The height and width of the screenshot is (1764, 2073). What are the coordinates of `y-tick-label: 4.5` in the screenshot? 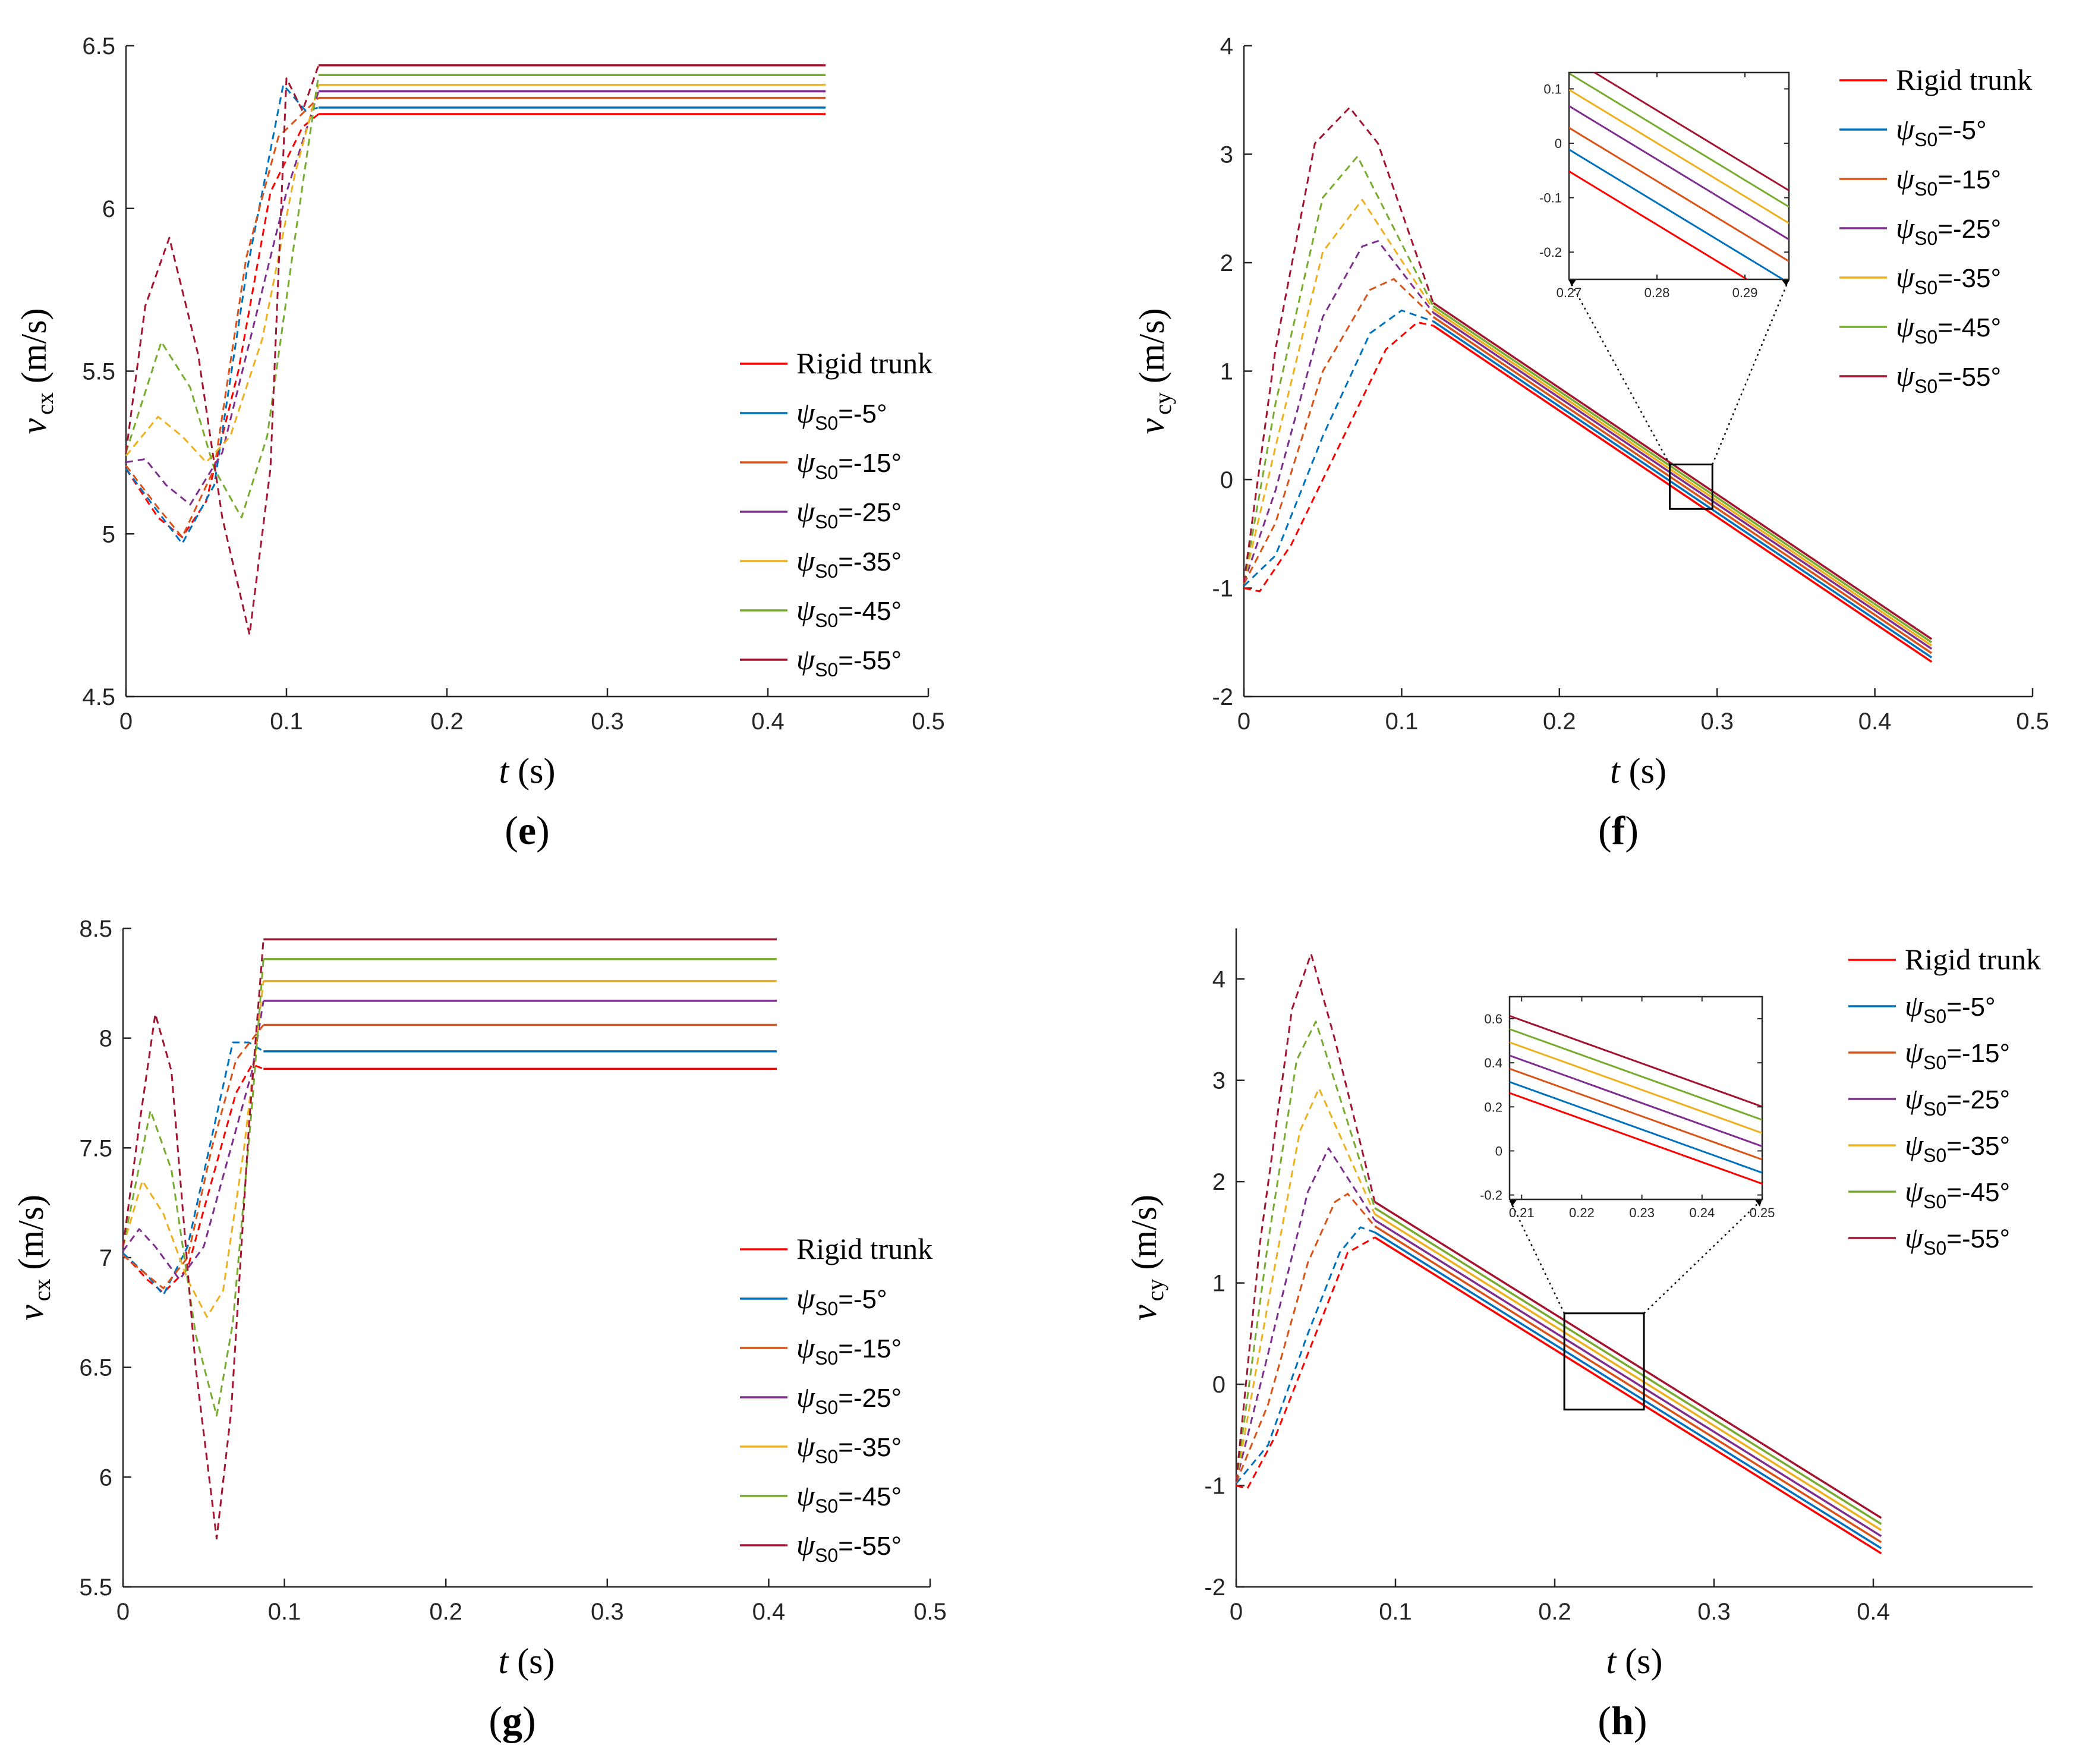 It's located at (98, 697).